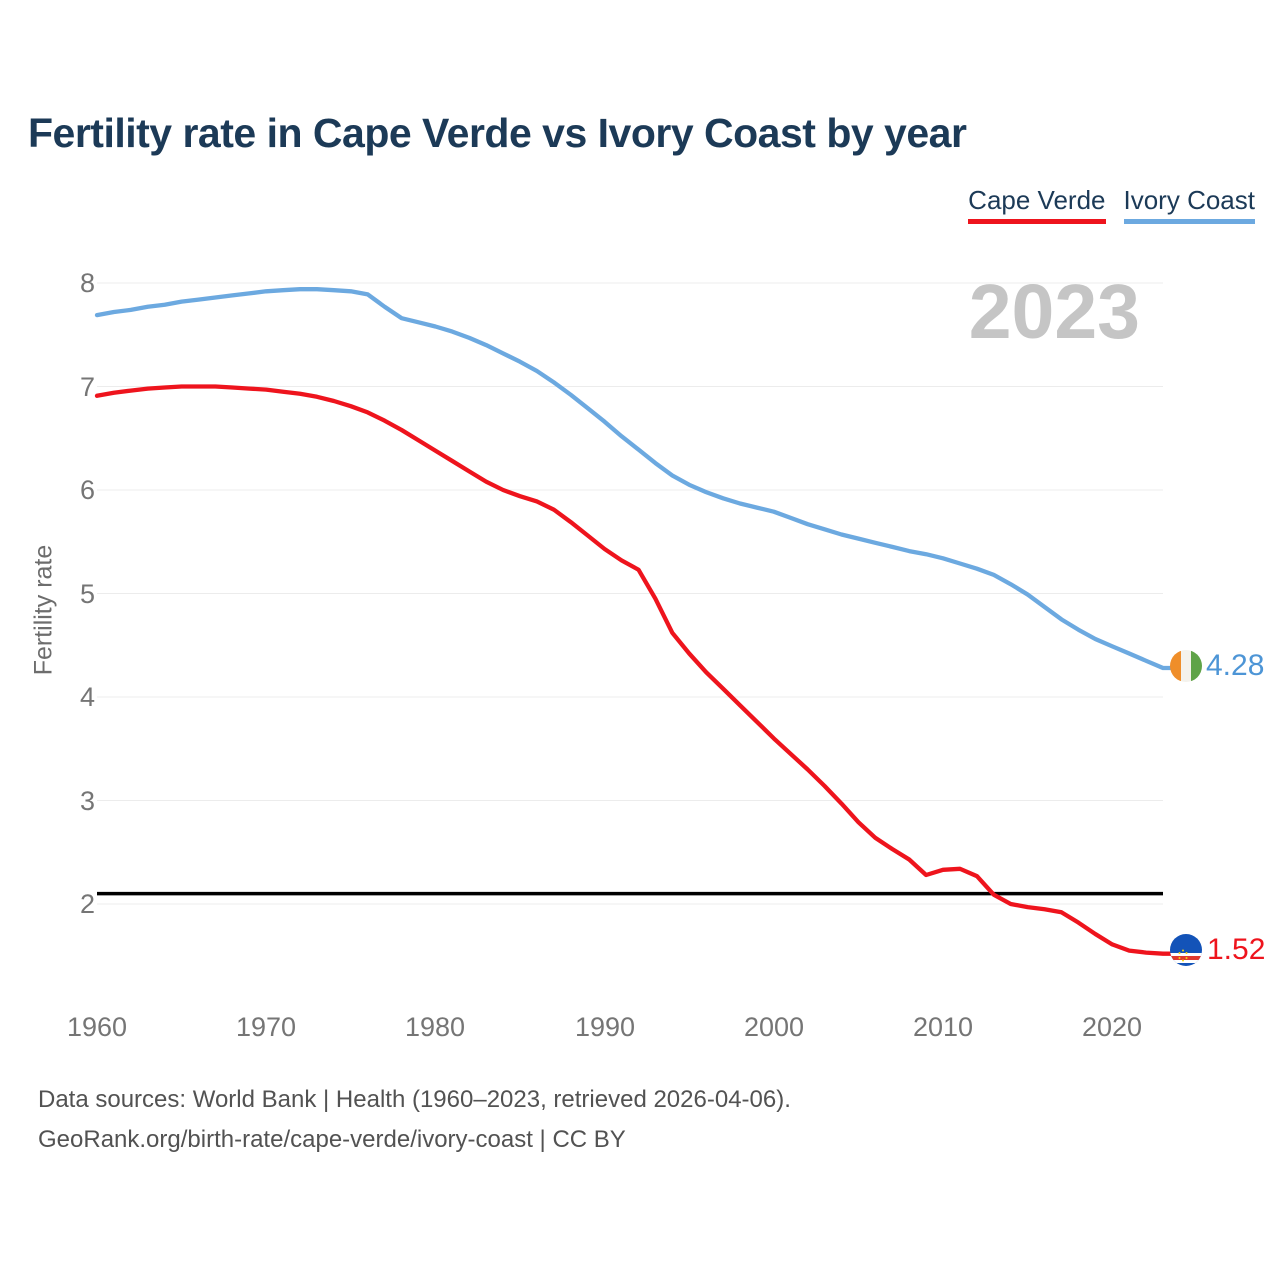 The height and width of the screenshot is (1280, 1280). I want to click on end-value-cape-verde: 1.52, so click(1236, 949).